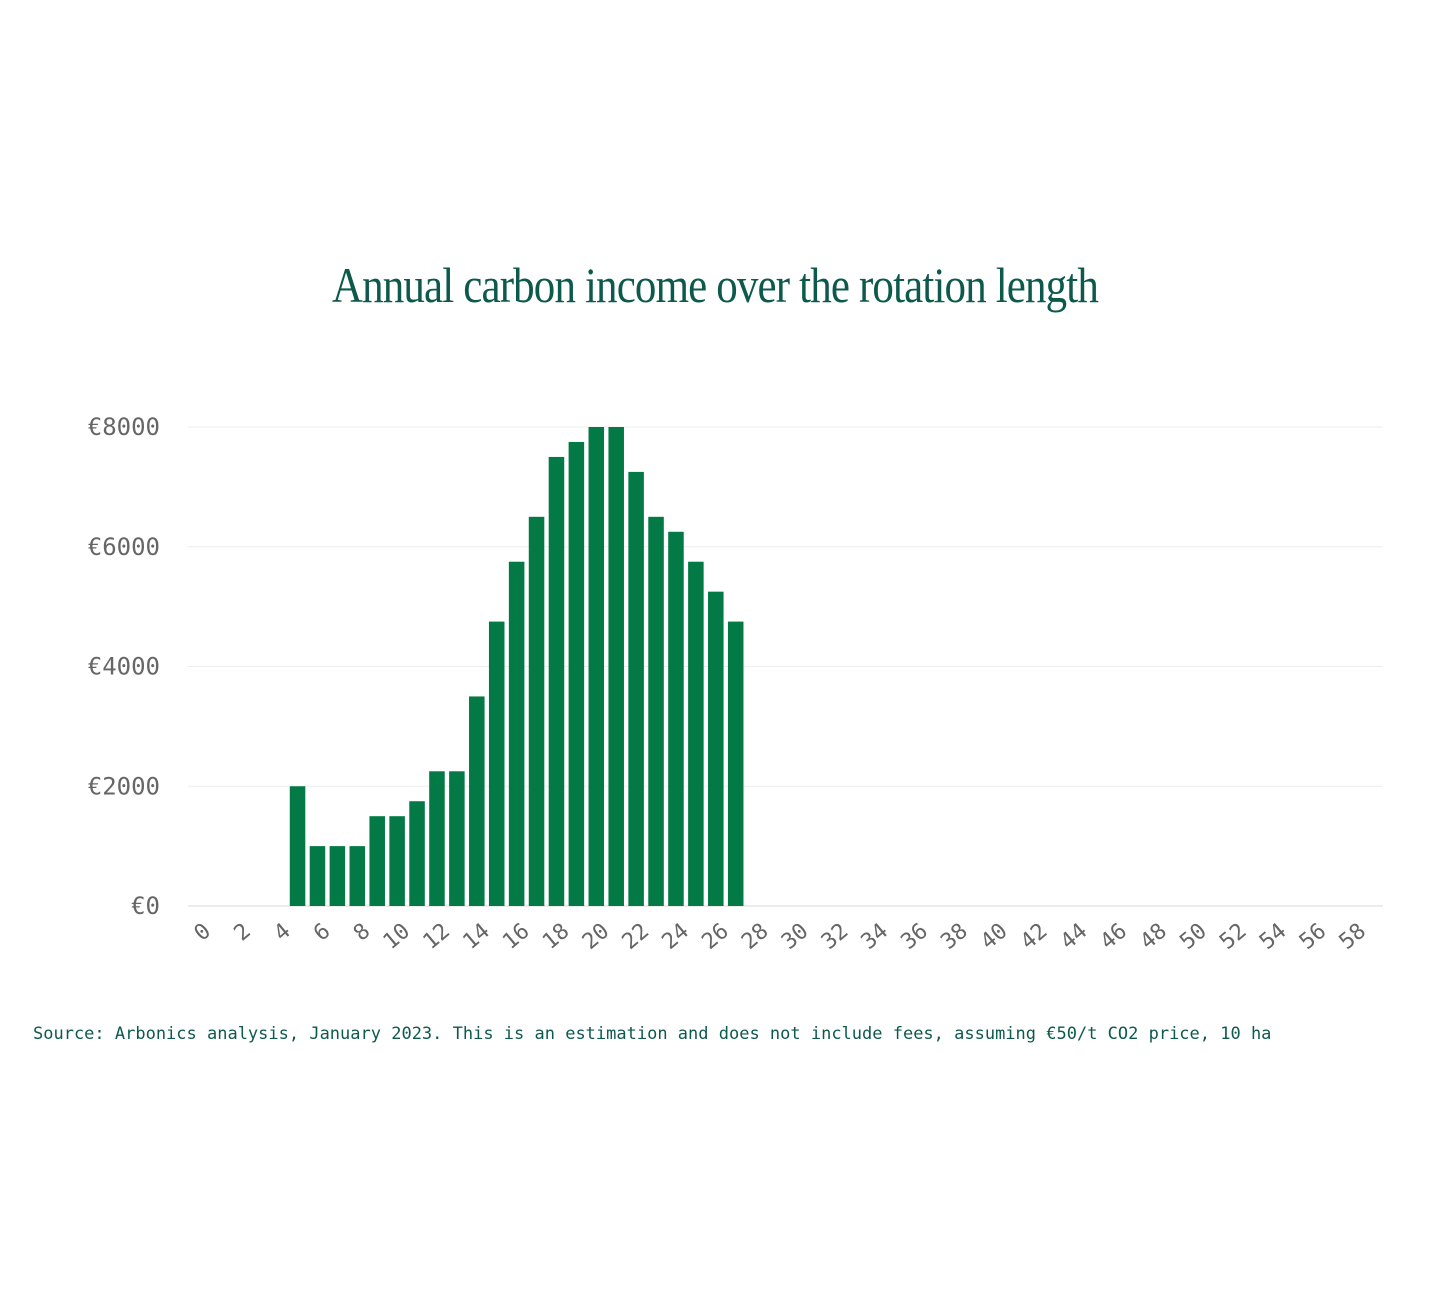  I want to click on x-tick-label: 48, so click(1154, 937).